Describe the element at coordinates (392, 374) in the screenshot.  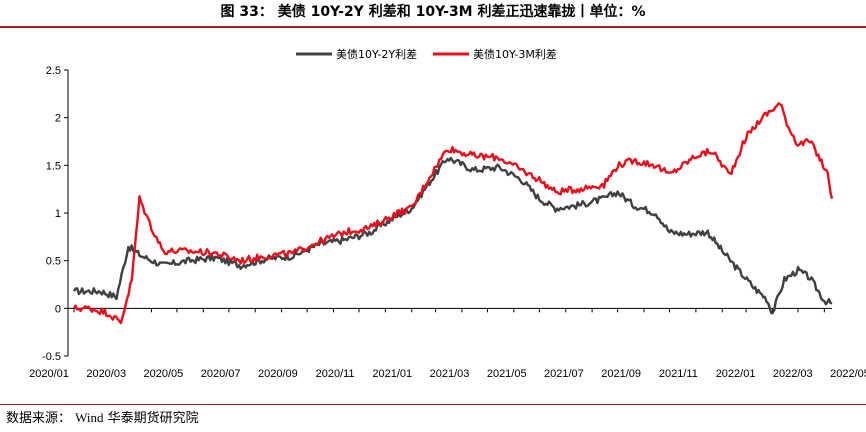
I see `x-tick-label: 2021/01` at that location.